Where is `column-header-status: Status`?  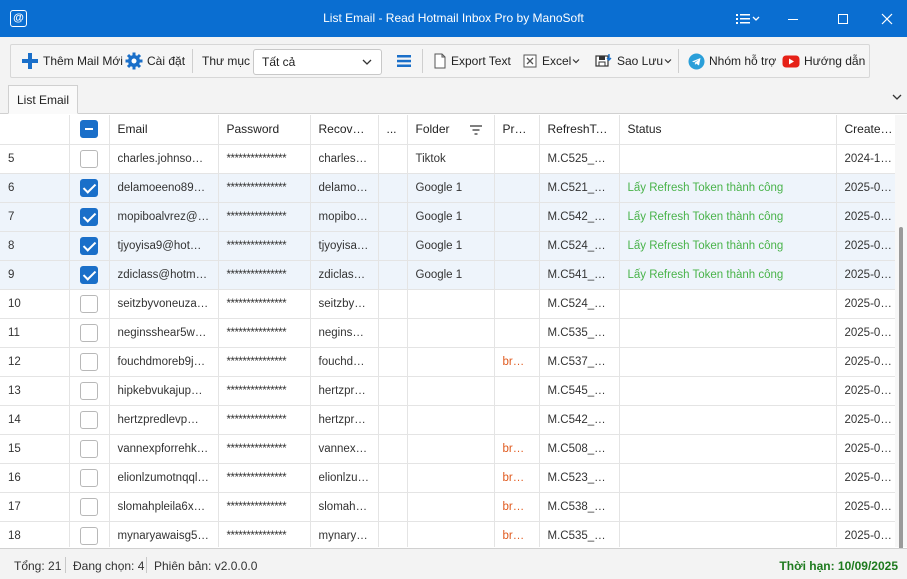
column-header-status: Status is located at coordinates (728, 130).